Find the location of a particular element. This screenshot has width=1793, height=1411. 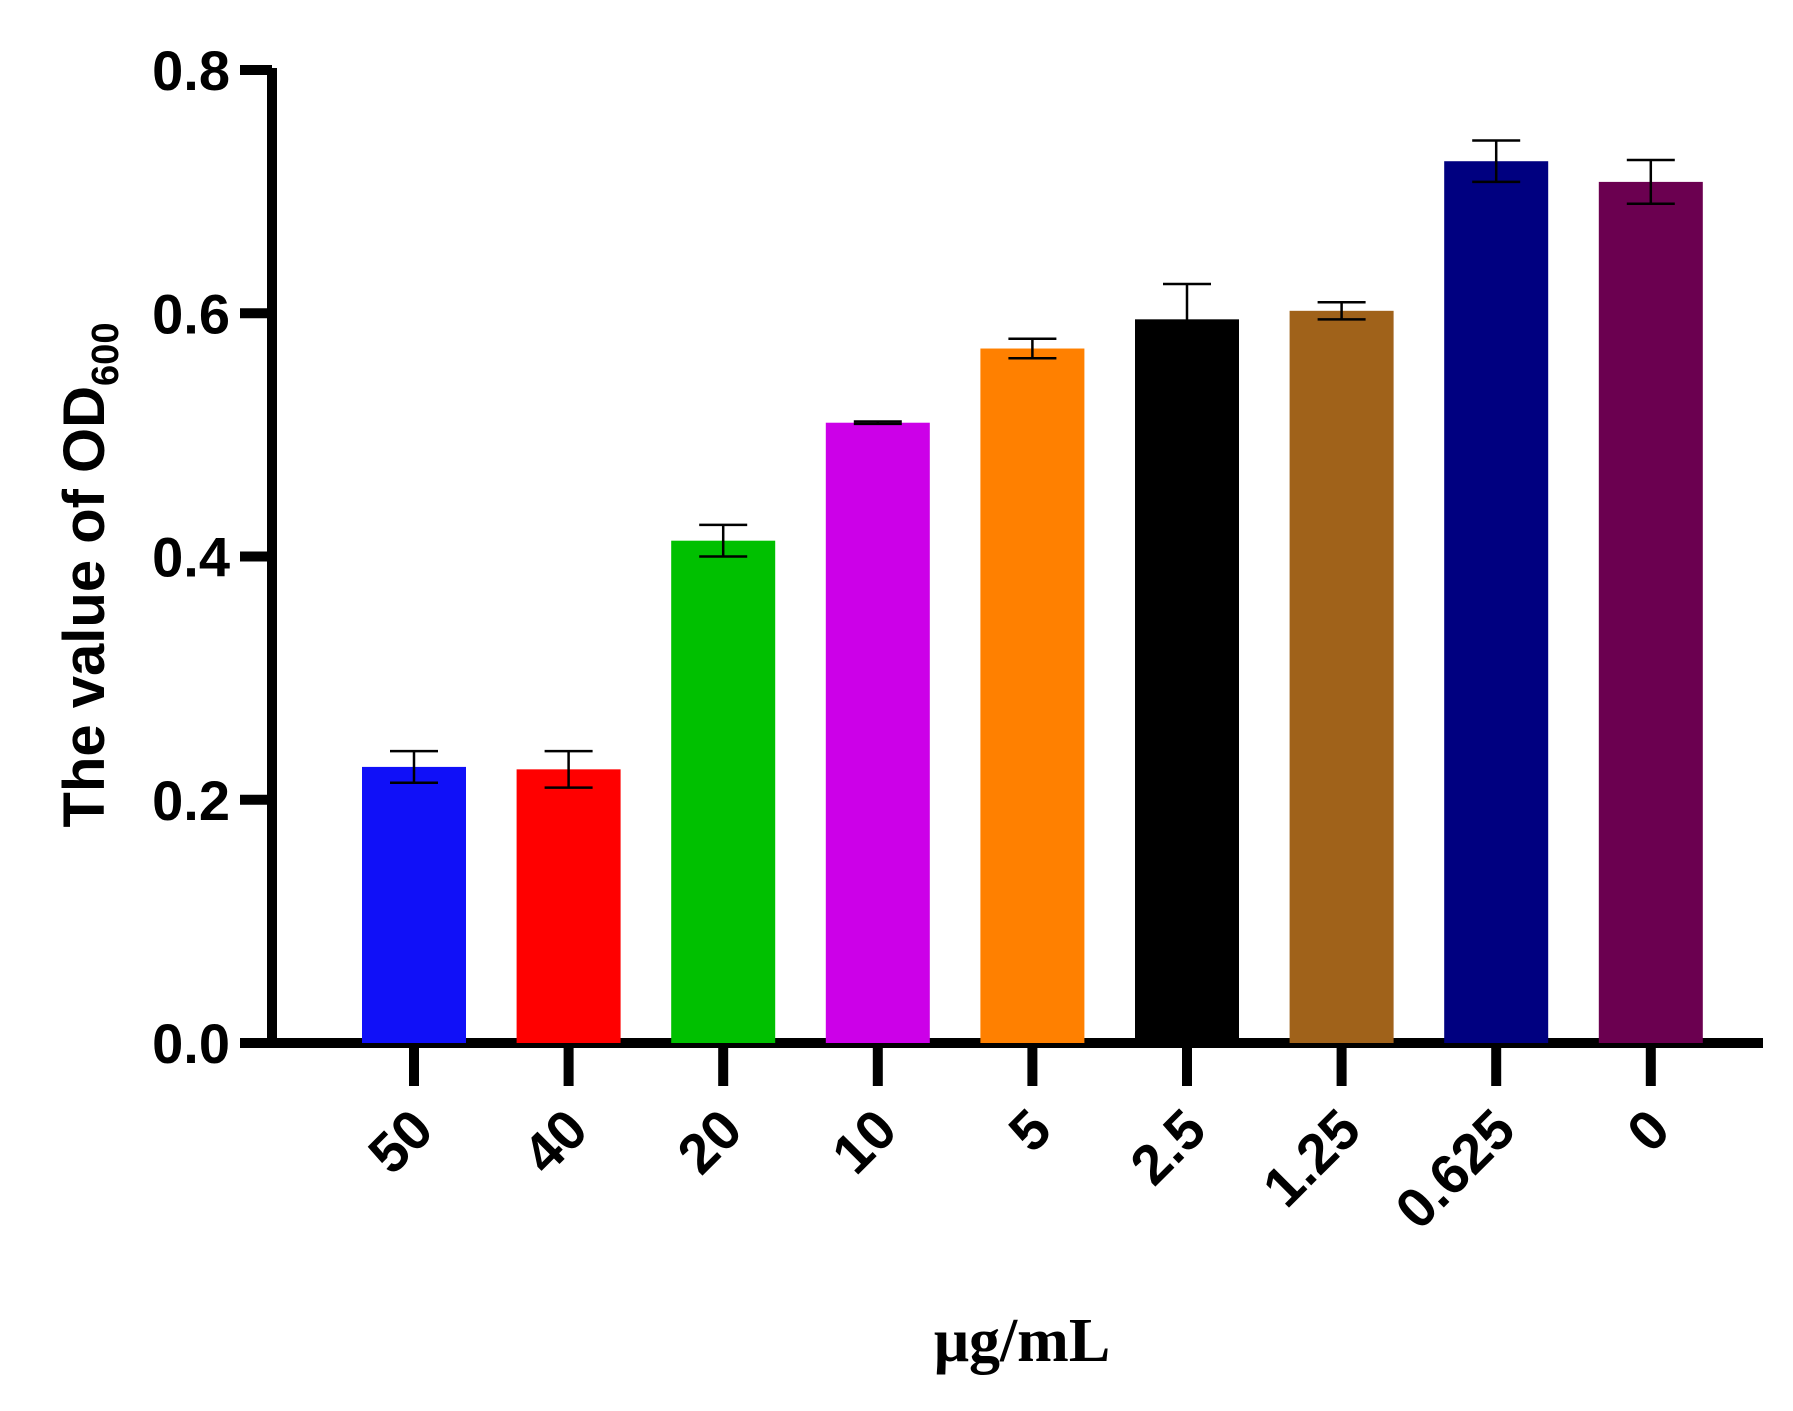

x-axis is located at coordinates (1015, 1062).